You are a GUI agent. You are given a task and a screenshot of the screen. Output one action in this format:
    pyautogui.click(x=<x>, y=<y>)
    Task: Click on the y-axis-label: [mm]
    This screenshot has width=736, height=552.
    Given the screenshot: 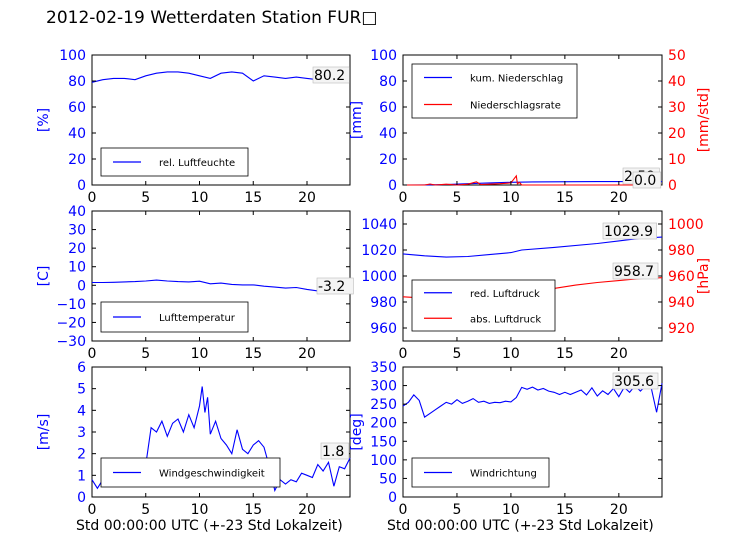 What is the action you would take?
    pyautogui.click(x=357, y=120)
    